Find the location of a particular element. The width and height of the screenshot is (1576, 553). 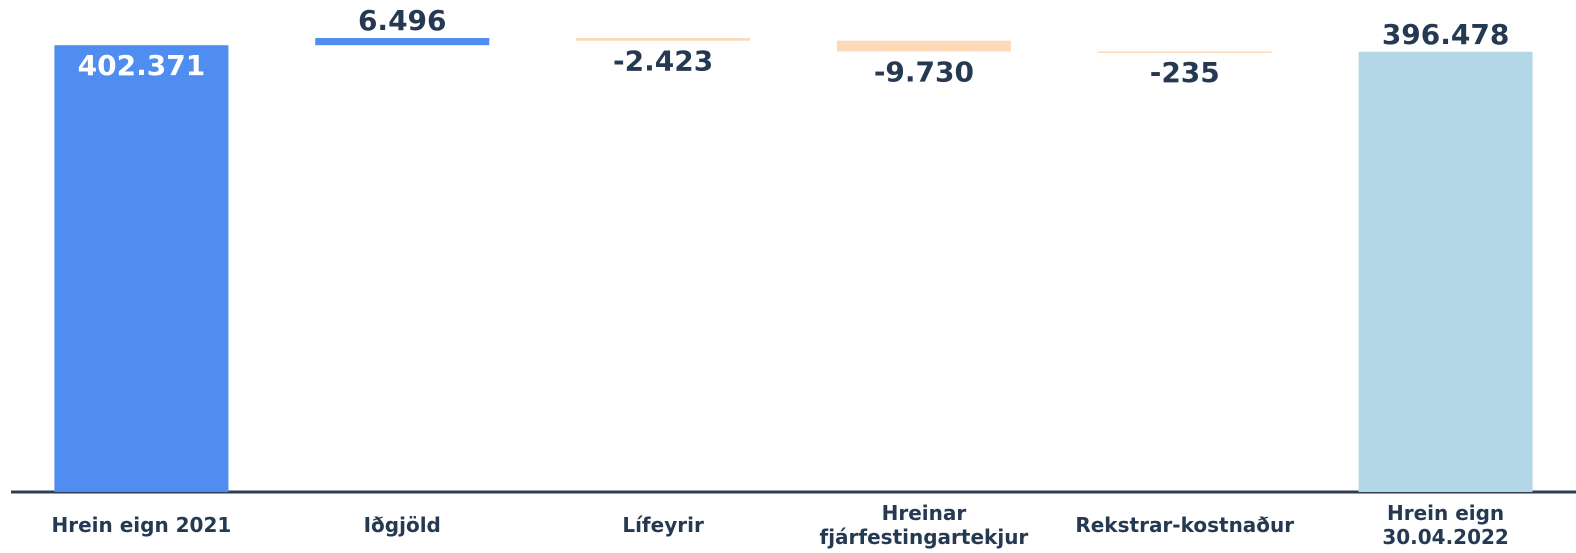

value-label: 402.371 is located at coordinates (142, 65).